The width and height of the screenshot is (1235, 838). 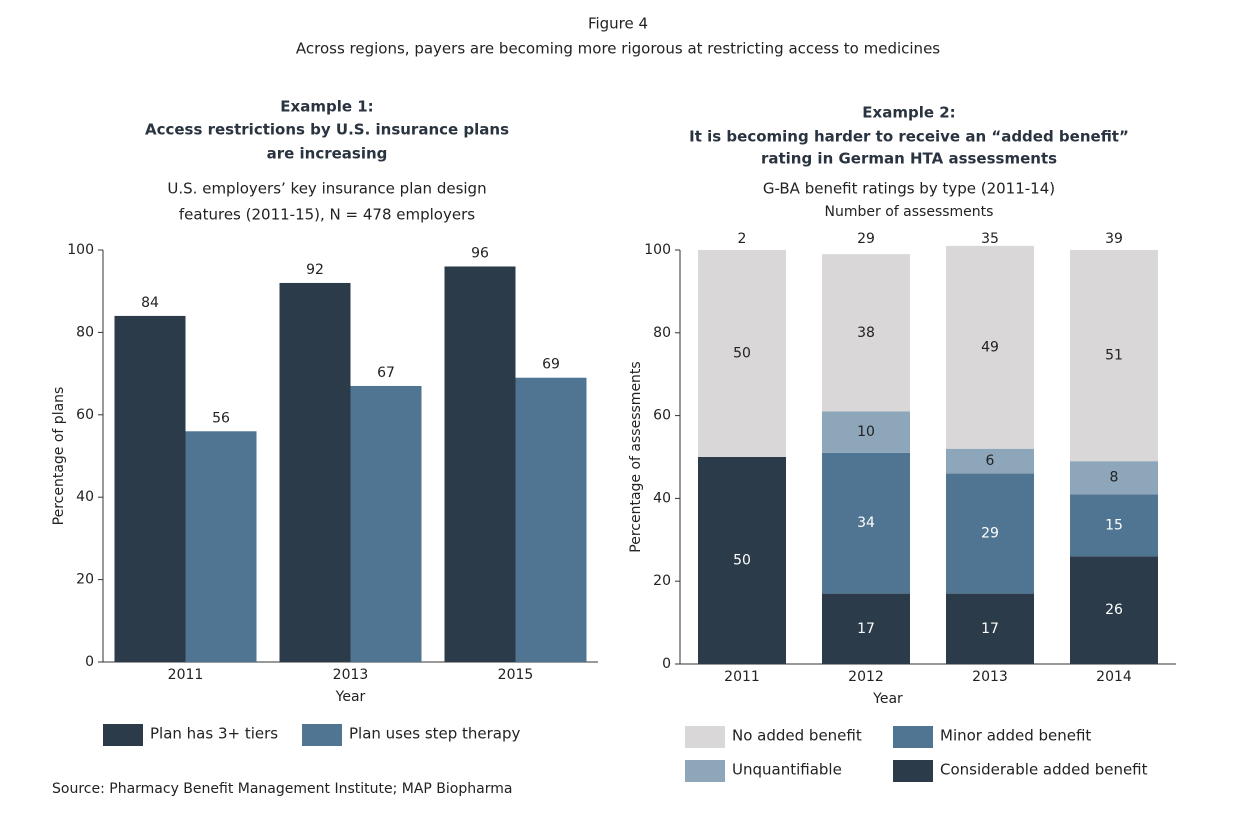 I want to click on value-label: 15, so click(x=1114, y=525).